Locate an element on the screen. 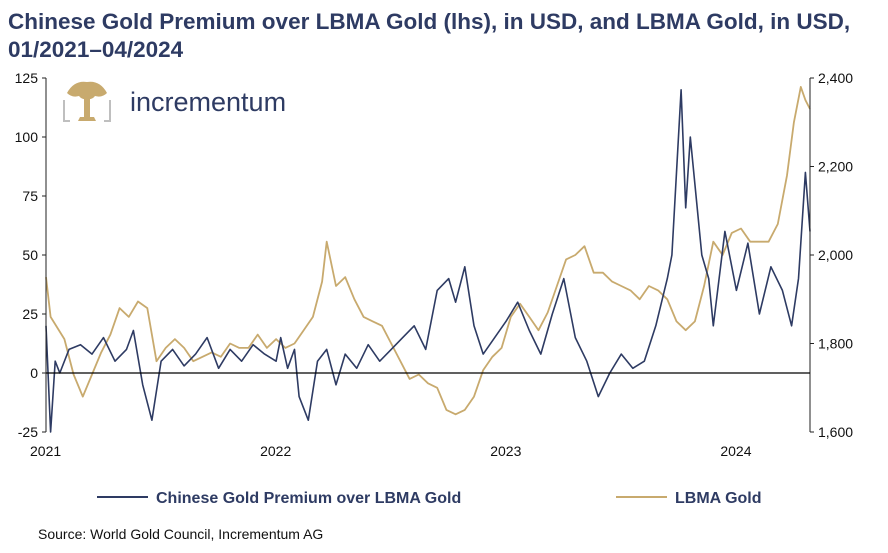  logo-text: incrementum is located at coordinates (208, 102).